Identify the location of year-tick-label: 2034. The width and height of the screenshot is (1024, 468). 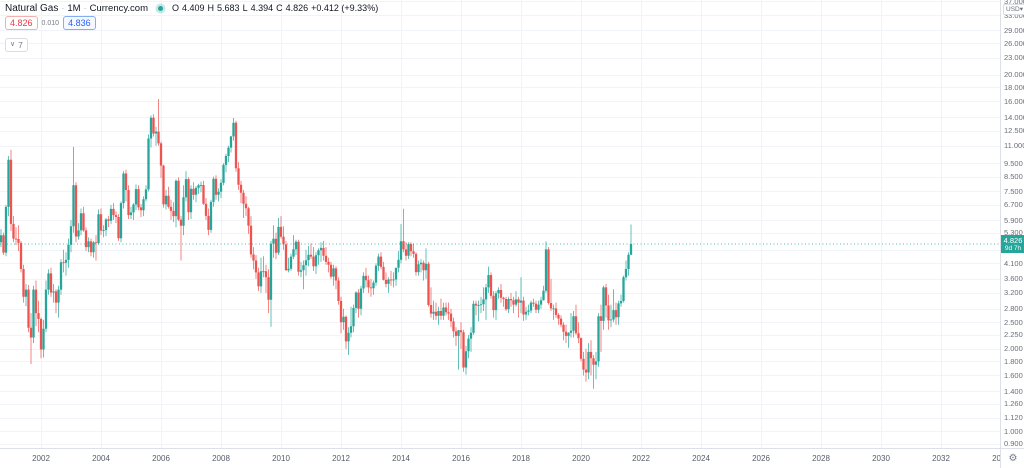
(996, 458).